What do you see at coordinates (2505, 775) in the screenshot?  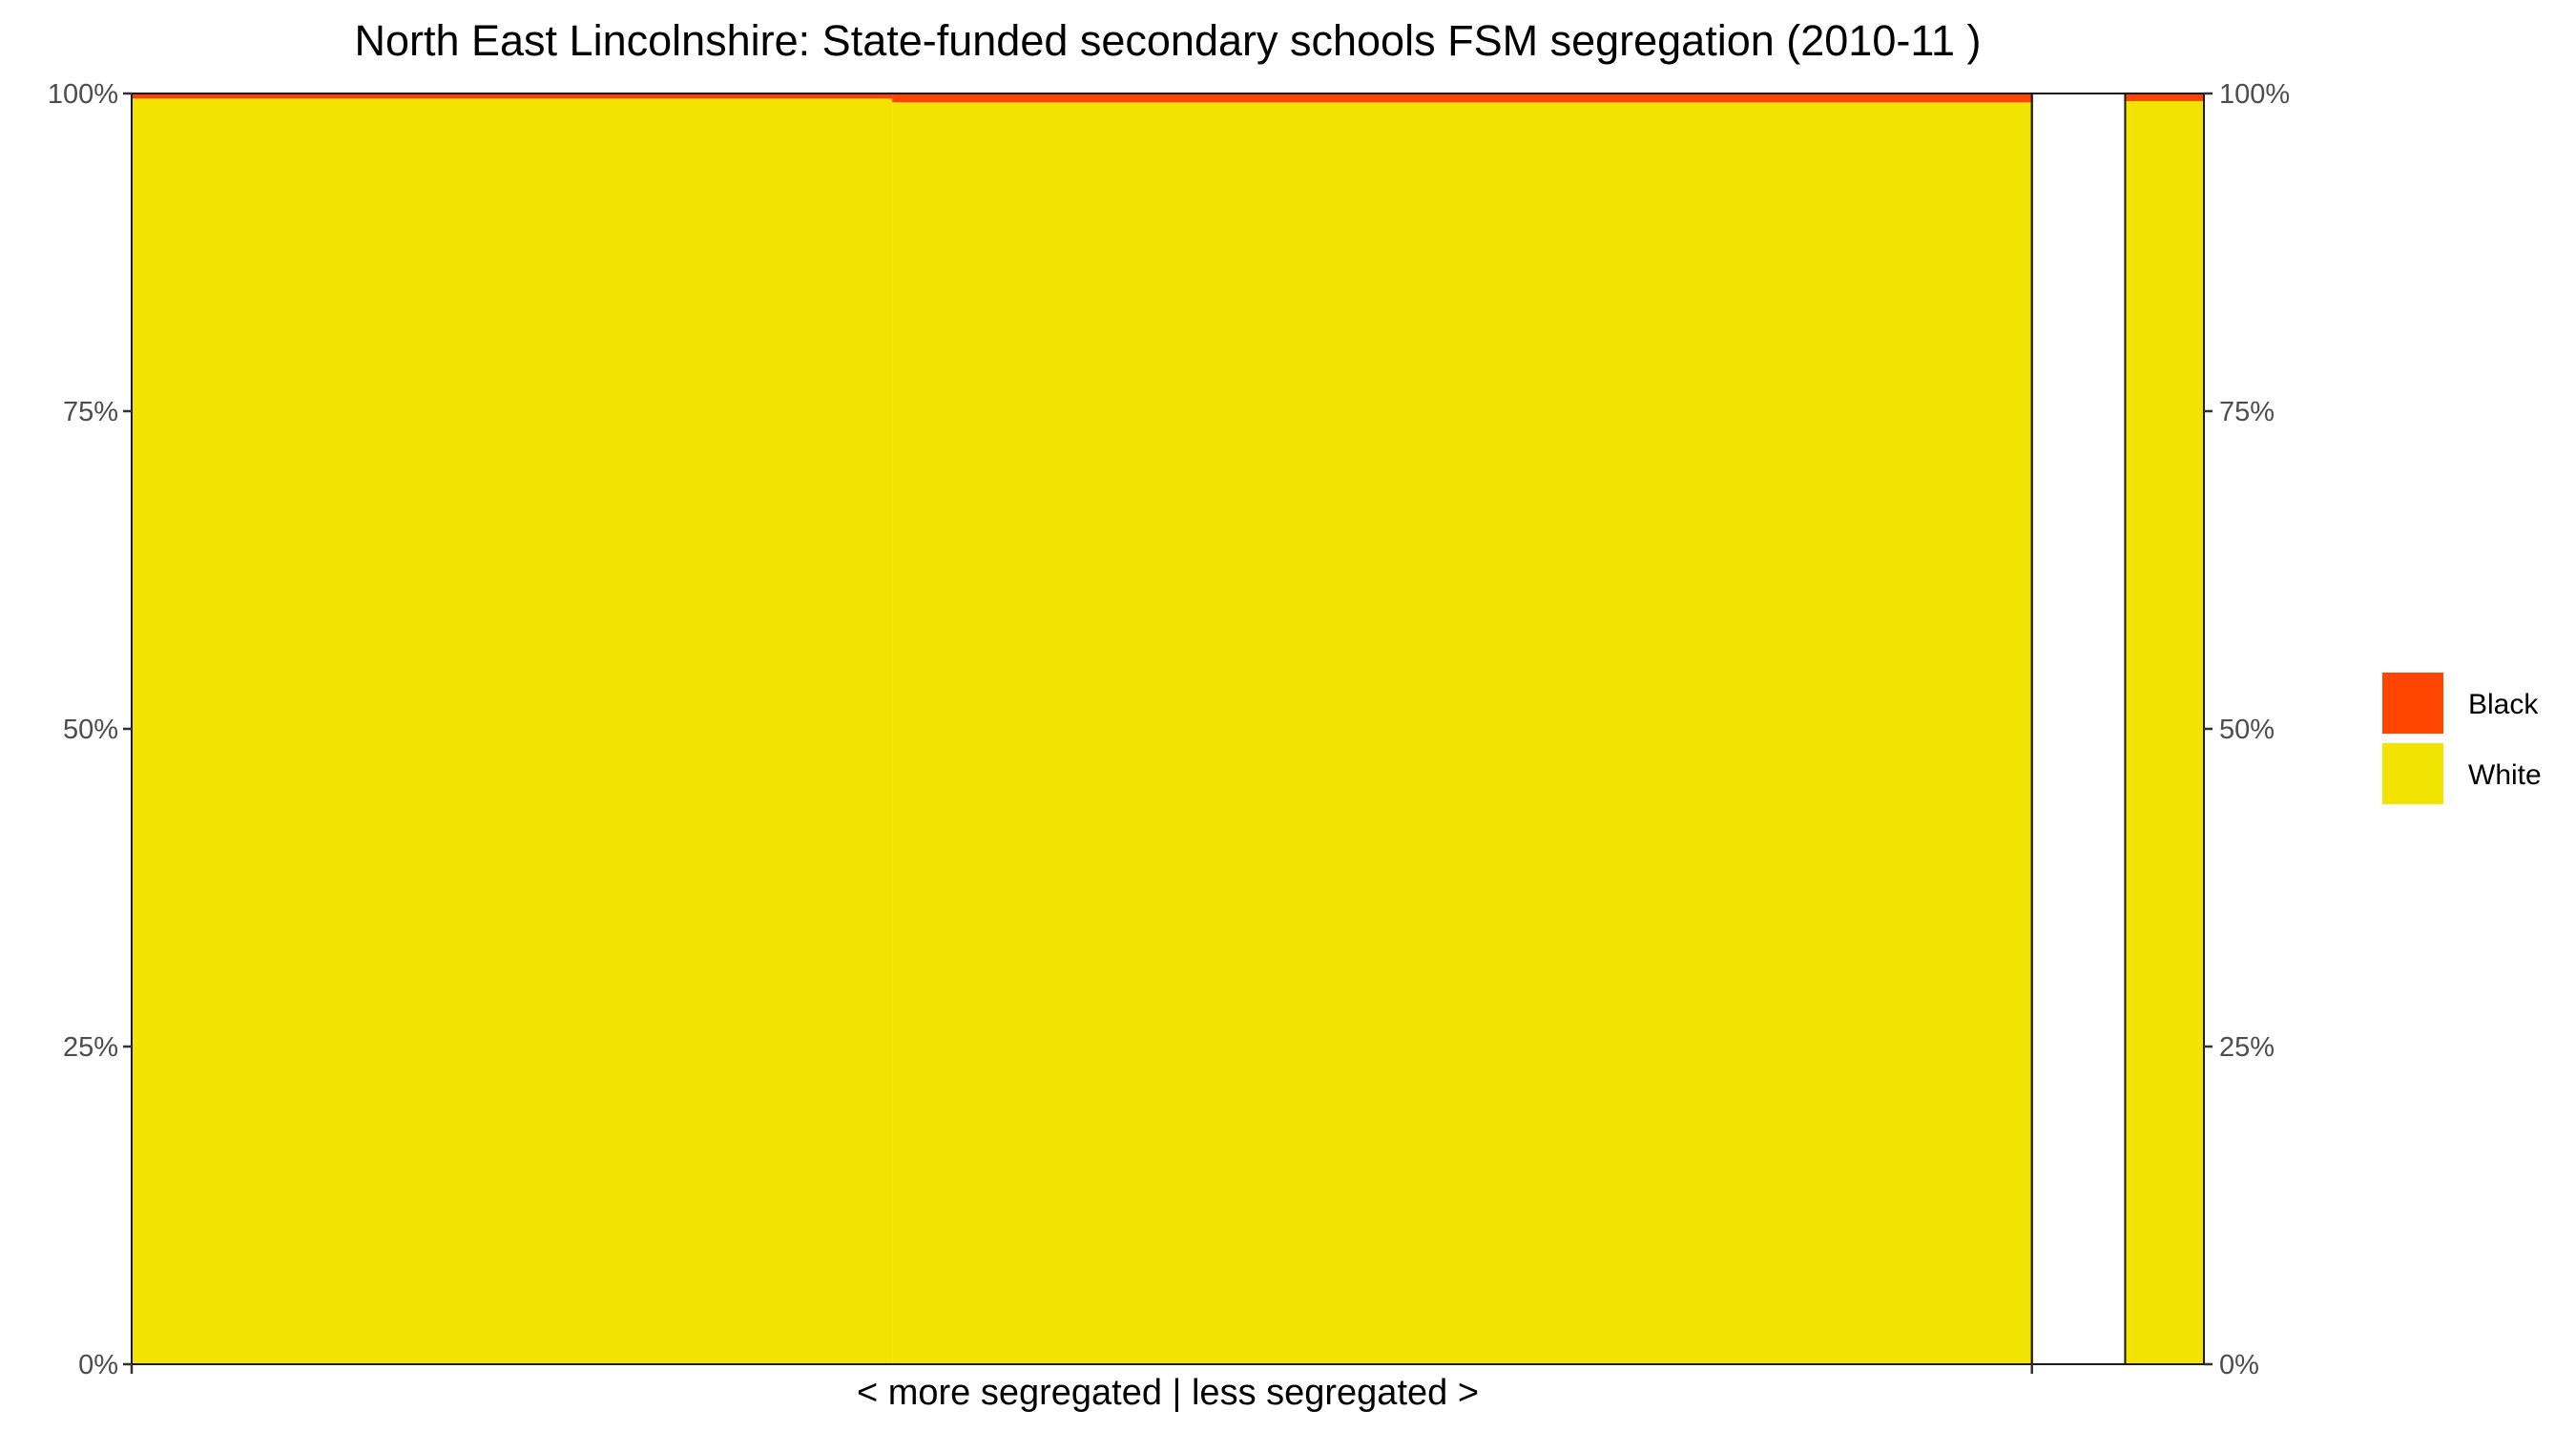 I see `legend-label-white: White` at bounding box center [2505, 775].